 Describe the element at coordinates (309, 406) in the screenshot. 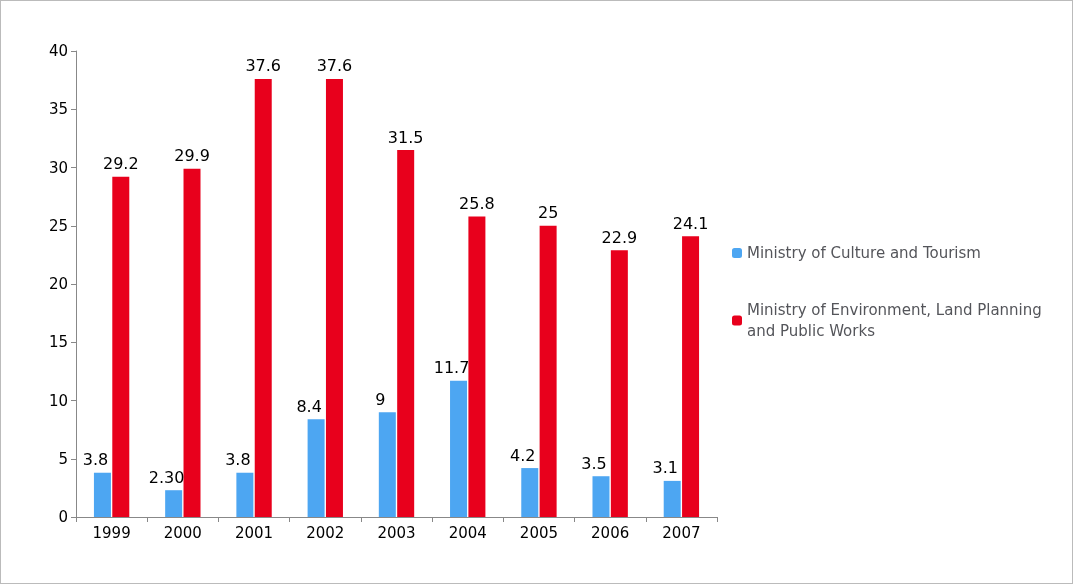

I see `data-label: 8.4` at that location.